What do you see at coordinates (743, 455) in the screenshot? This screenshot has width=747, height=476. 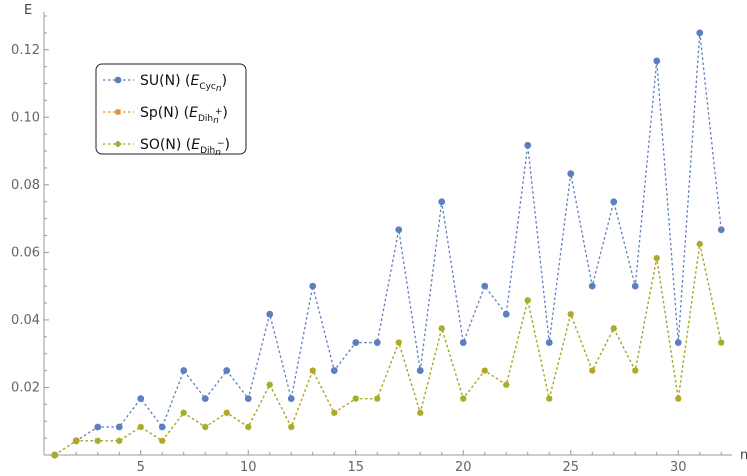 I see `x-axis-label: n` at bounding box center [743, 455].